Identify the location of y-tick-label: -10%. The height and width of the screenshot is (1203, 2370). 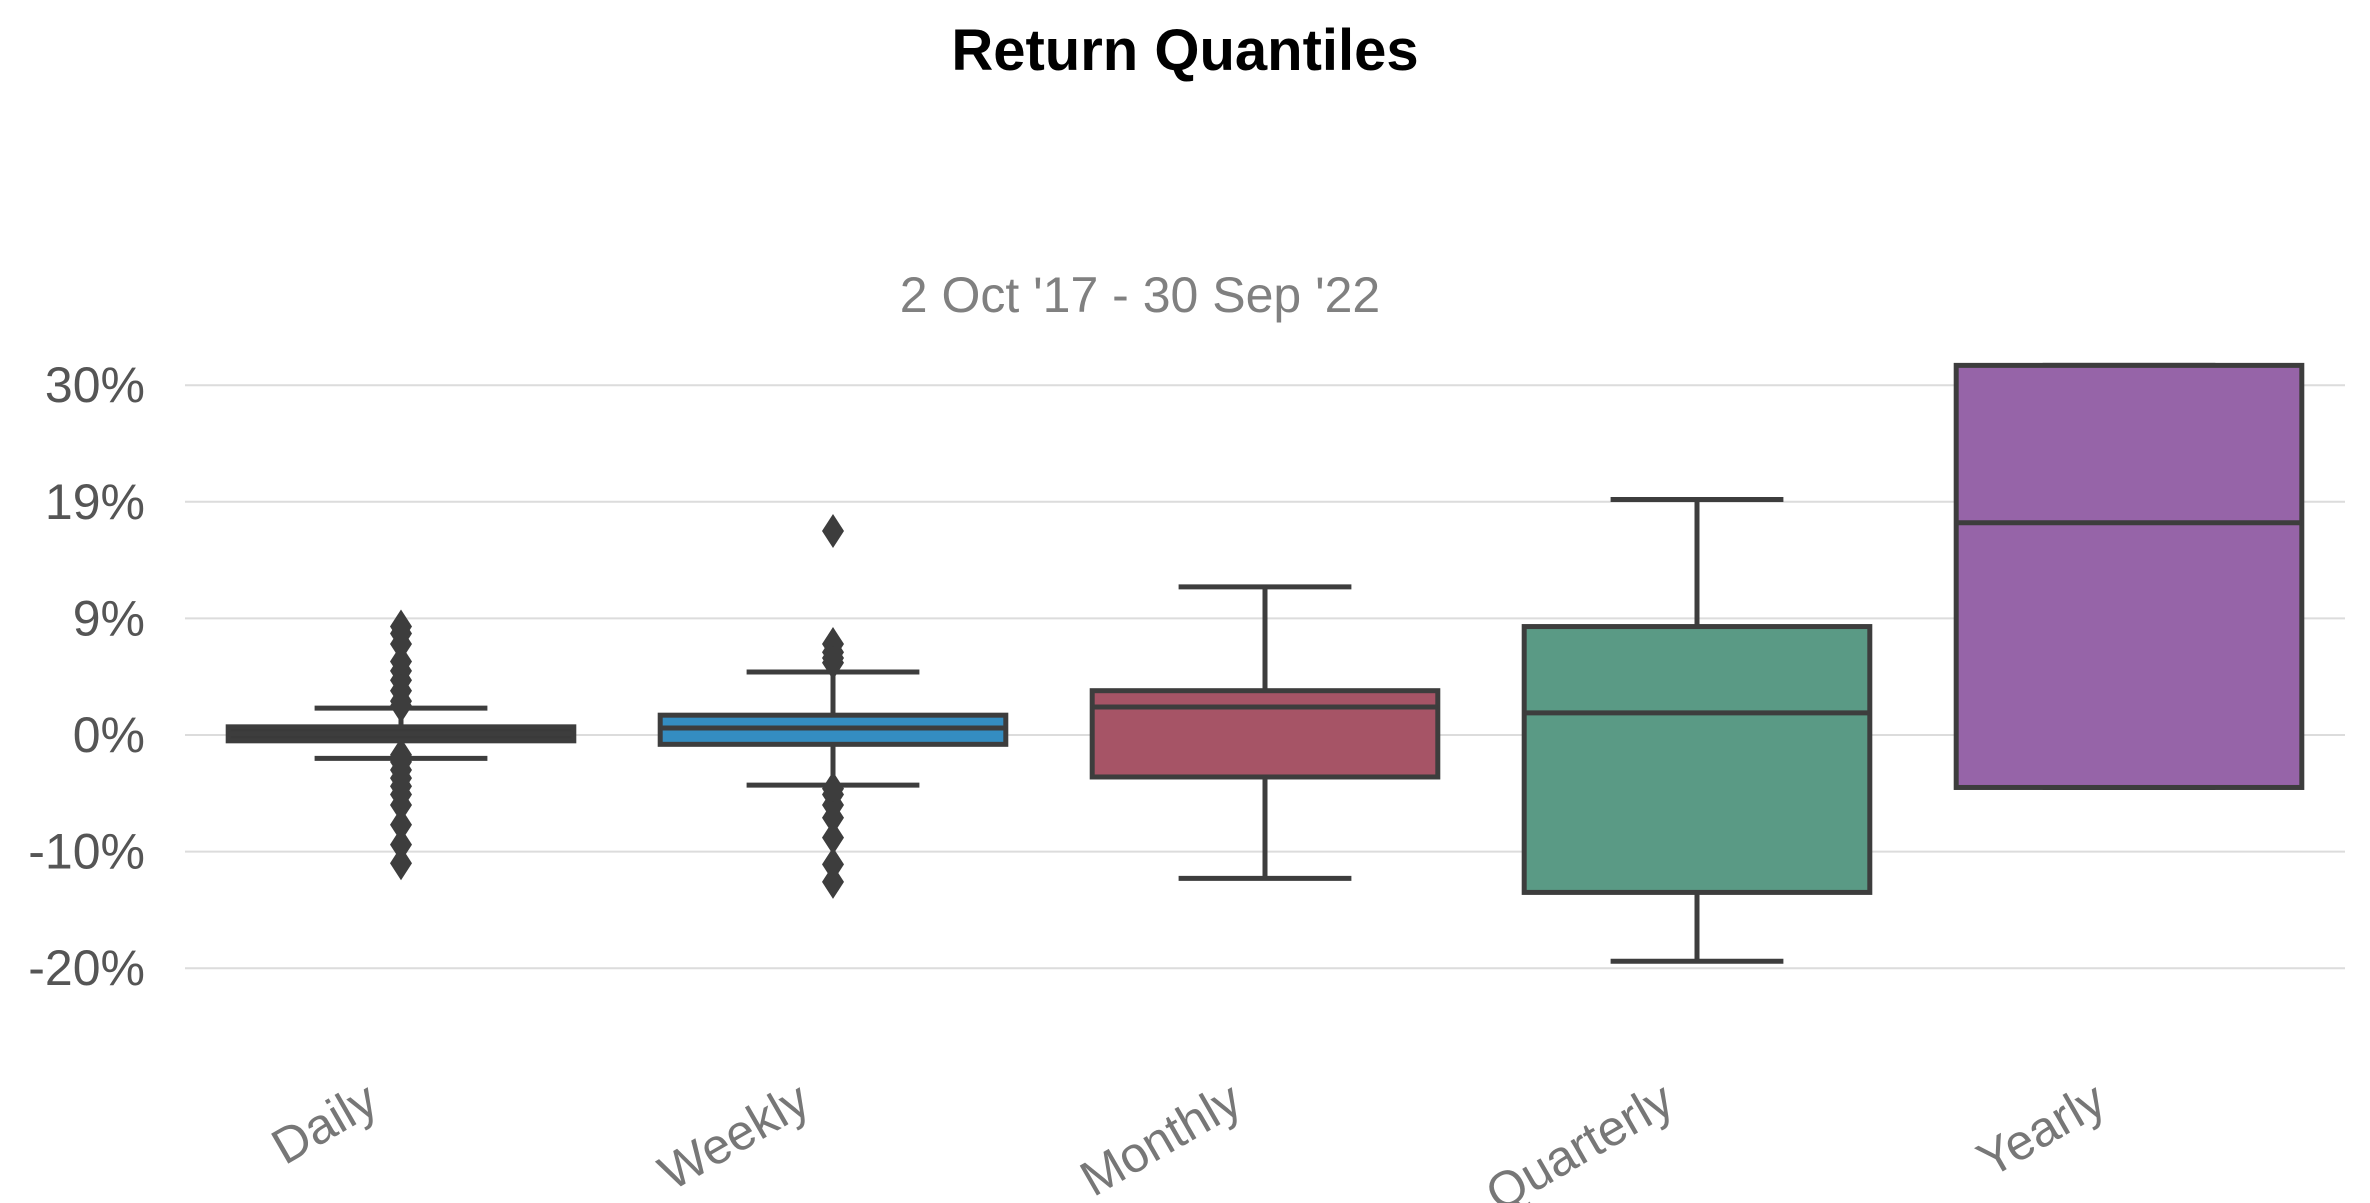
(86, 852).